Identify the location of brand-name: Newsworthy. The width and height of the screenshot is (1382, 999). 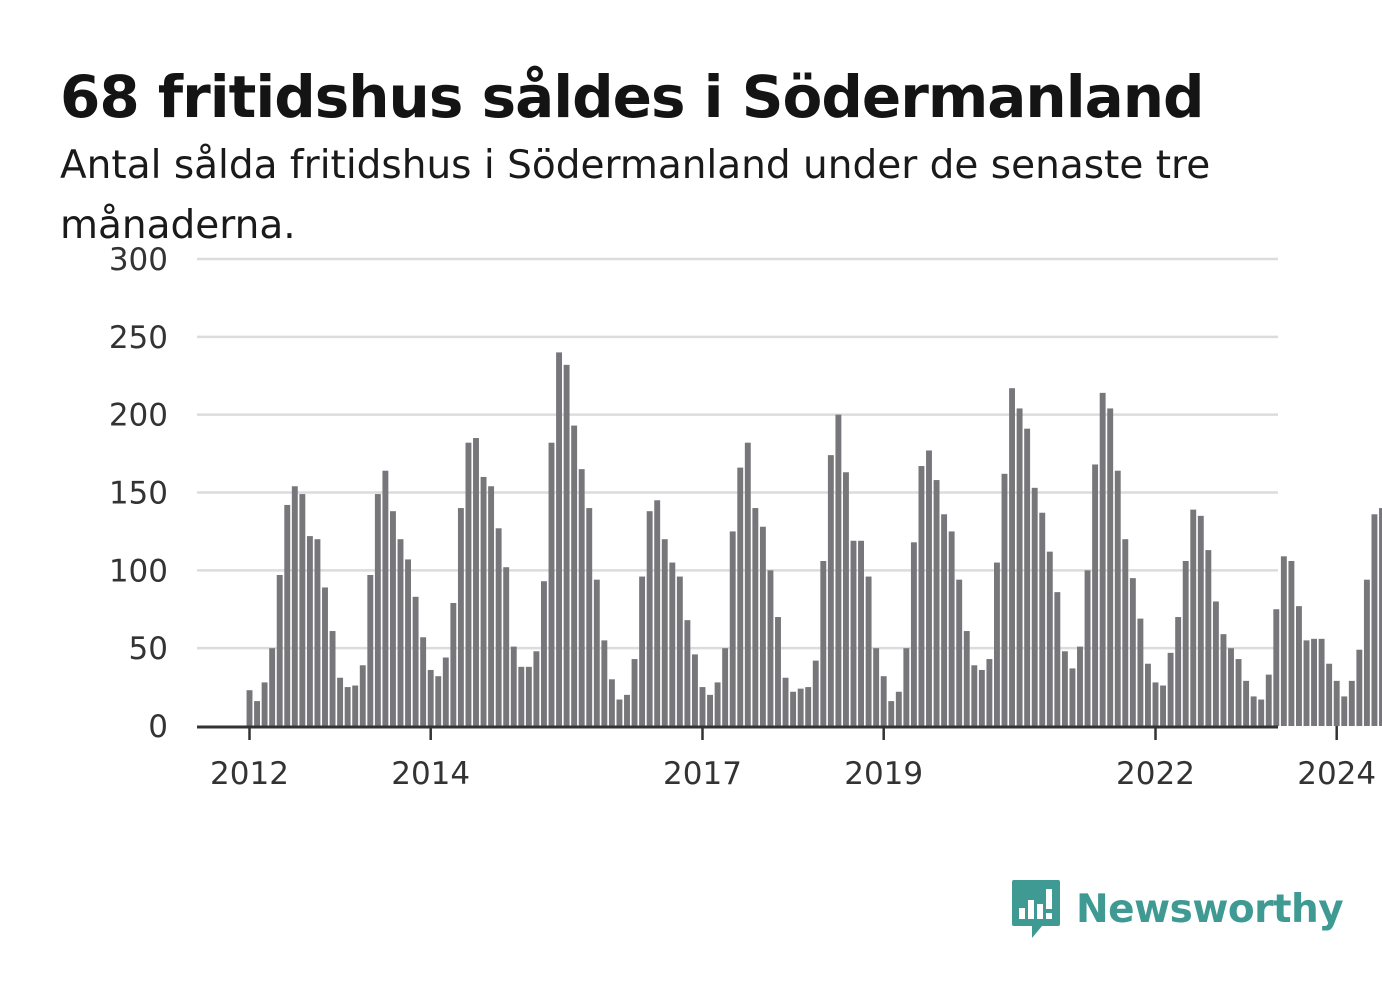
(1210, 909).